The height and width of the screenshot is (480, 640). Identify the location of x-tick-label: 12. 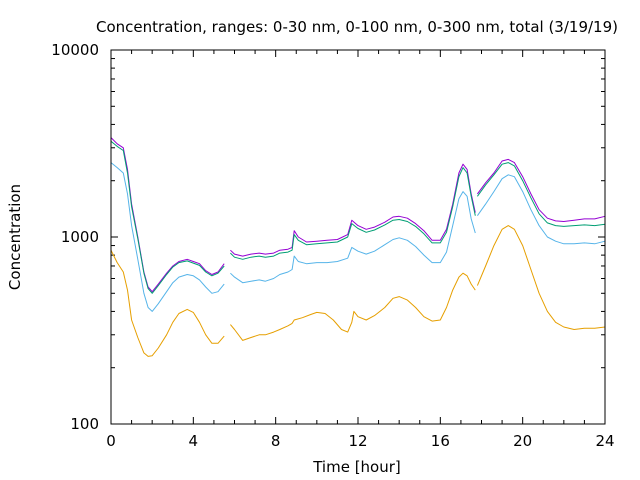
(357, 441).